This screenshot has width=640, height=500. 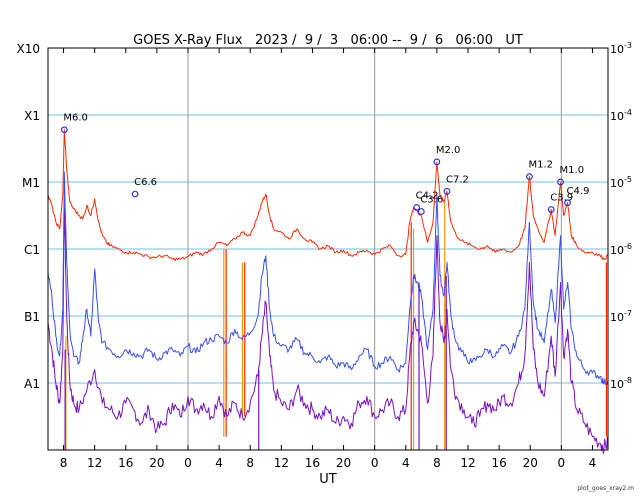 I want to click on right-axis-label: 10⁻⁶, so click(x=621, y=249).